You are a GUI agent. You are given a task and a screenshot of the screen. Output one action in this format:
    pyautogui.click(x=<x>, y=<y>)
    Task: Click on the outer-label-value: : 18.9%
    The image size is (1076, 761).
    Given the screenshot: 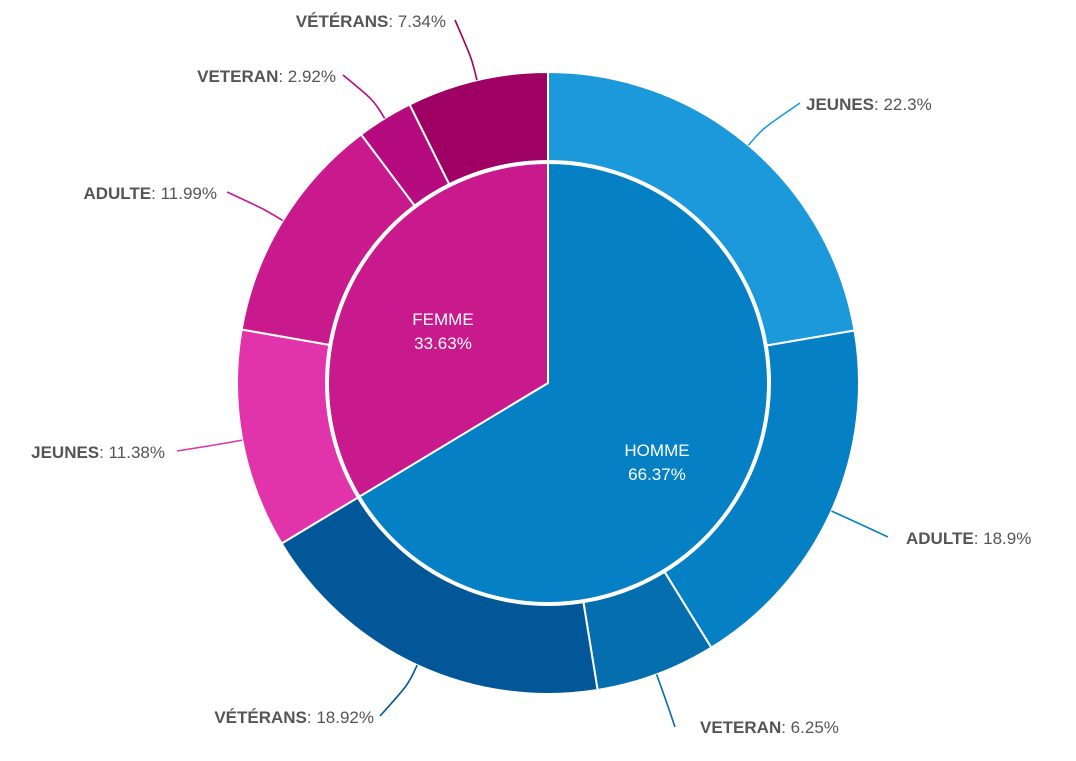 What is the action you would take?
    pyautogui.click(x=1003, y=538)
    